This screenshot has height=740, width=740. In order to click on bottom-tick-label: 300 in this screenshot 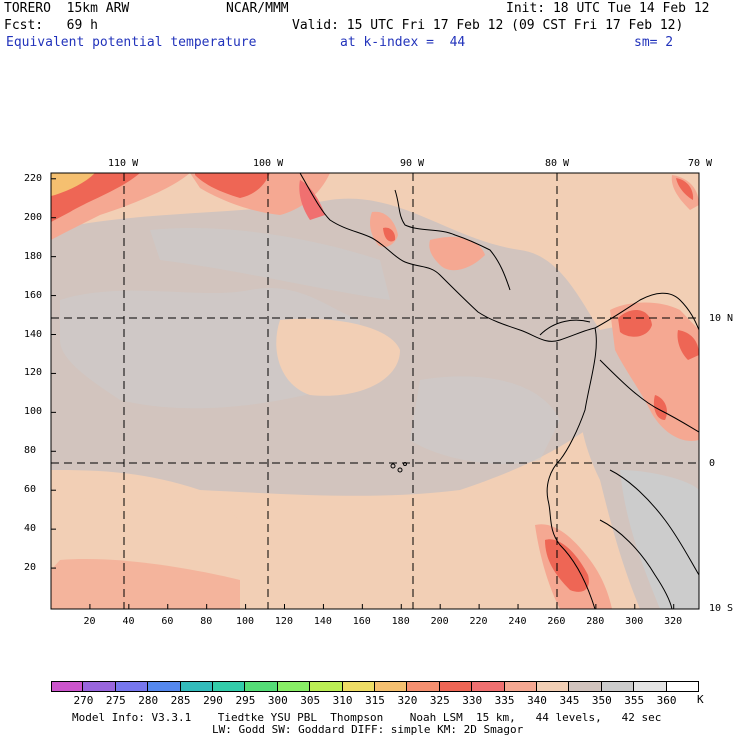, I will do `click(634, 621)`.